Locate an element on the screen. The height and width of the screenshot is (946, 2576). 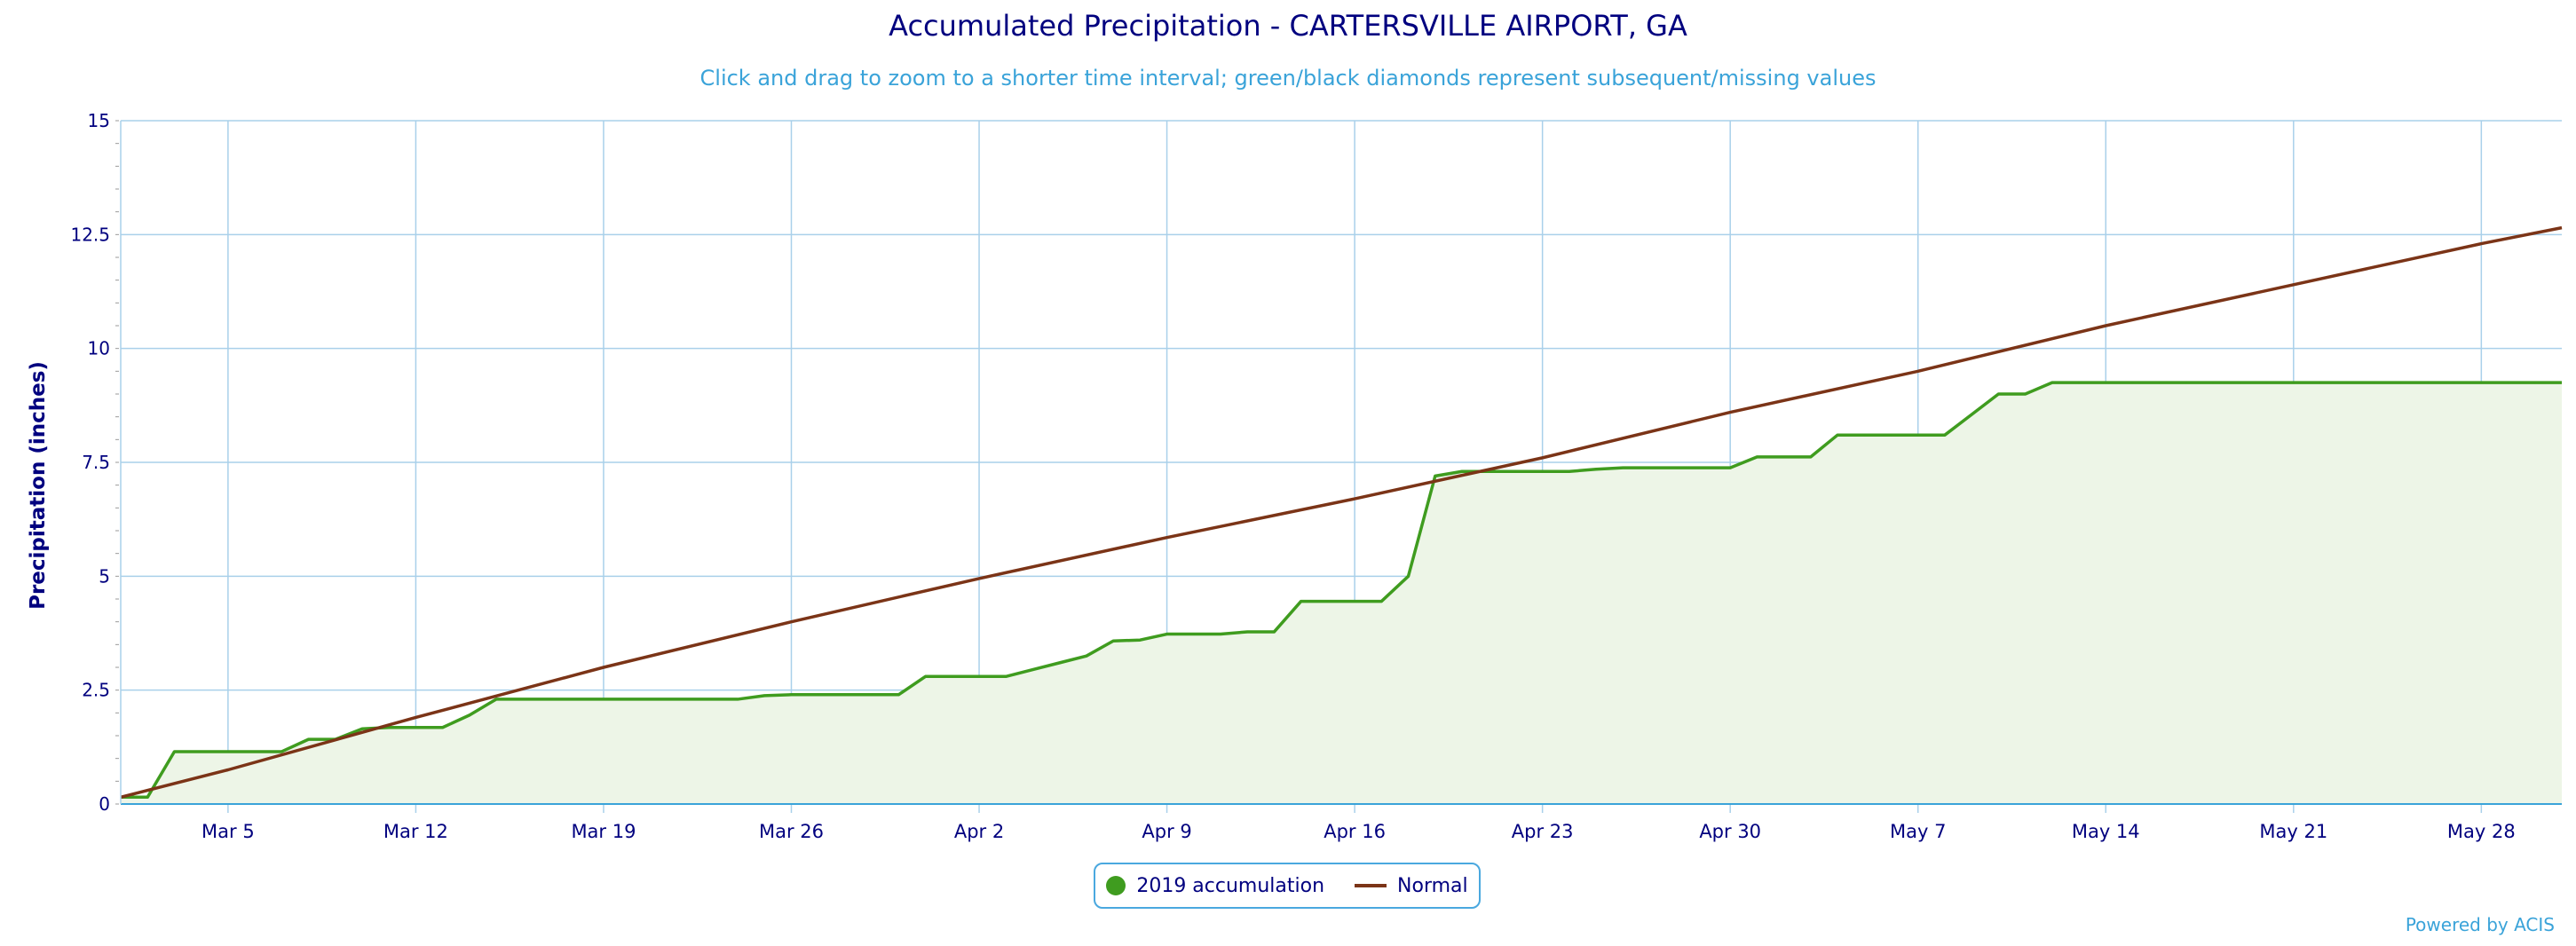
y-tick-label: 15 is located at coordinates (99, 121).